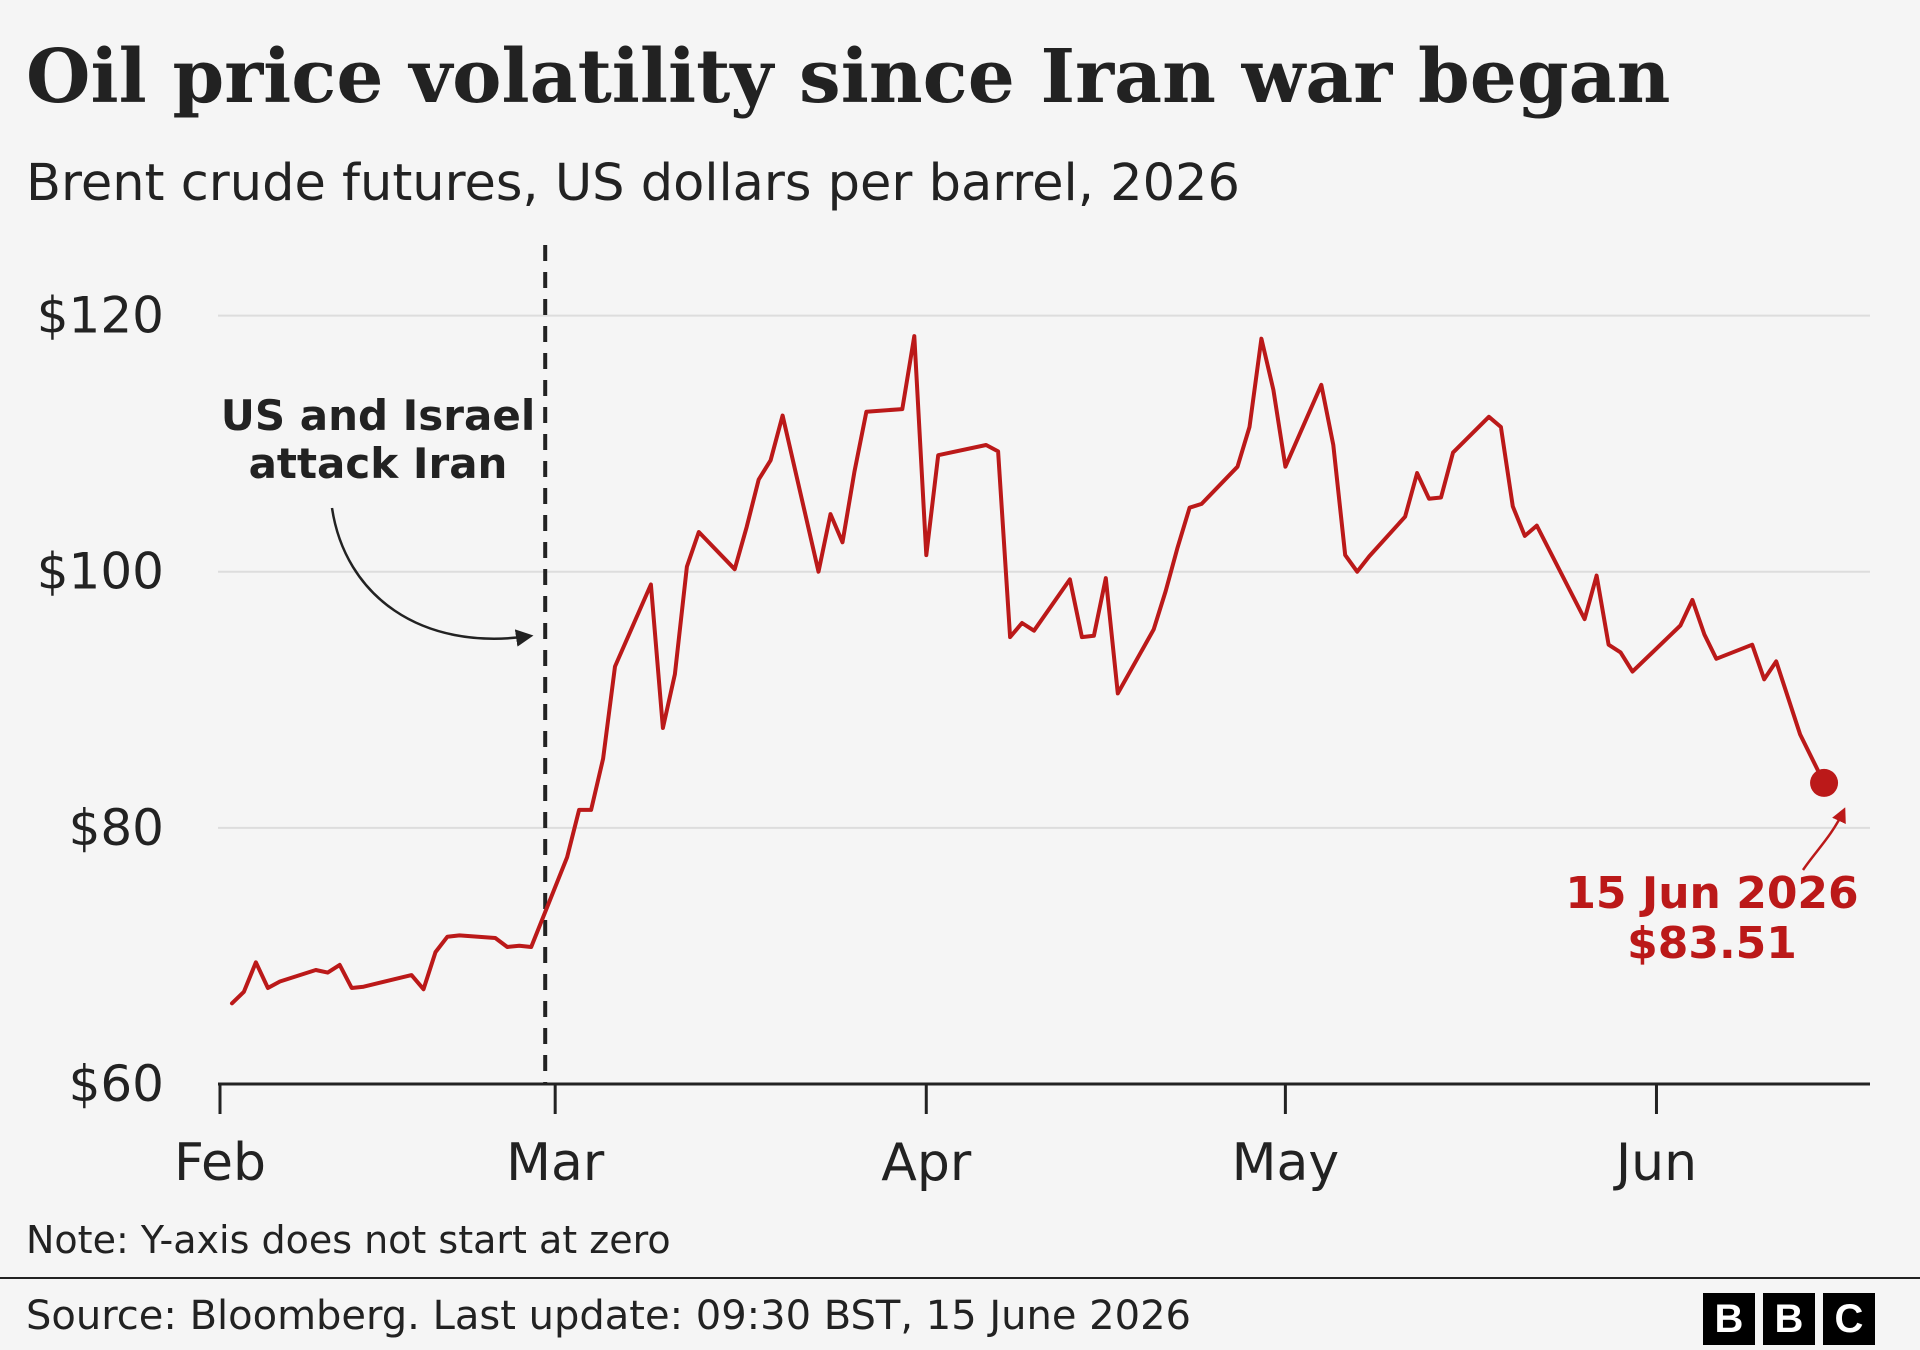 The width and height of the screenshot is (1920, 1350). I want to click on event-label: attack Iran, so click(378, 463).